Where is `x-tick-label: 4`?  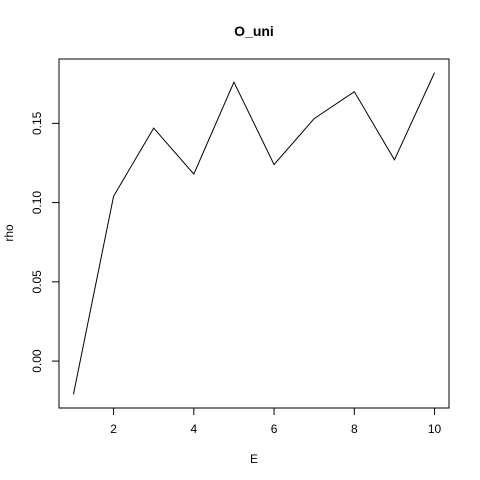
x-tick-label: 4 is located at coordinates (193, 429).